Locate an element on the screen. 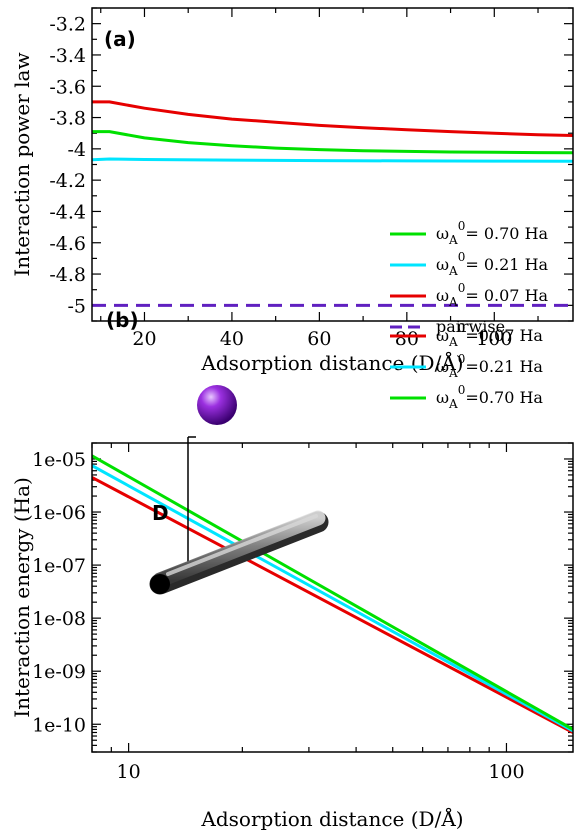  panel-a-y-tick-label: -3.8 is located at coordinates (67, 119).